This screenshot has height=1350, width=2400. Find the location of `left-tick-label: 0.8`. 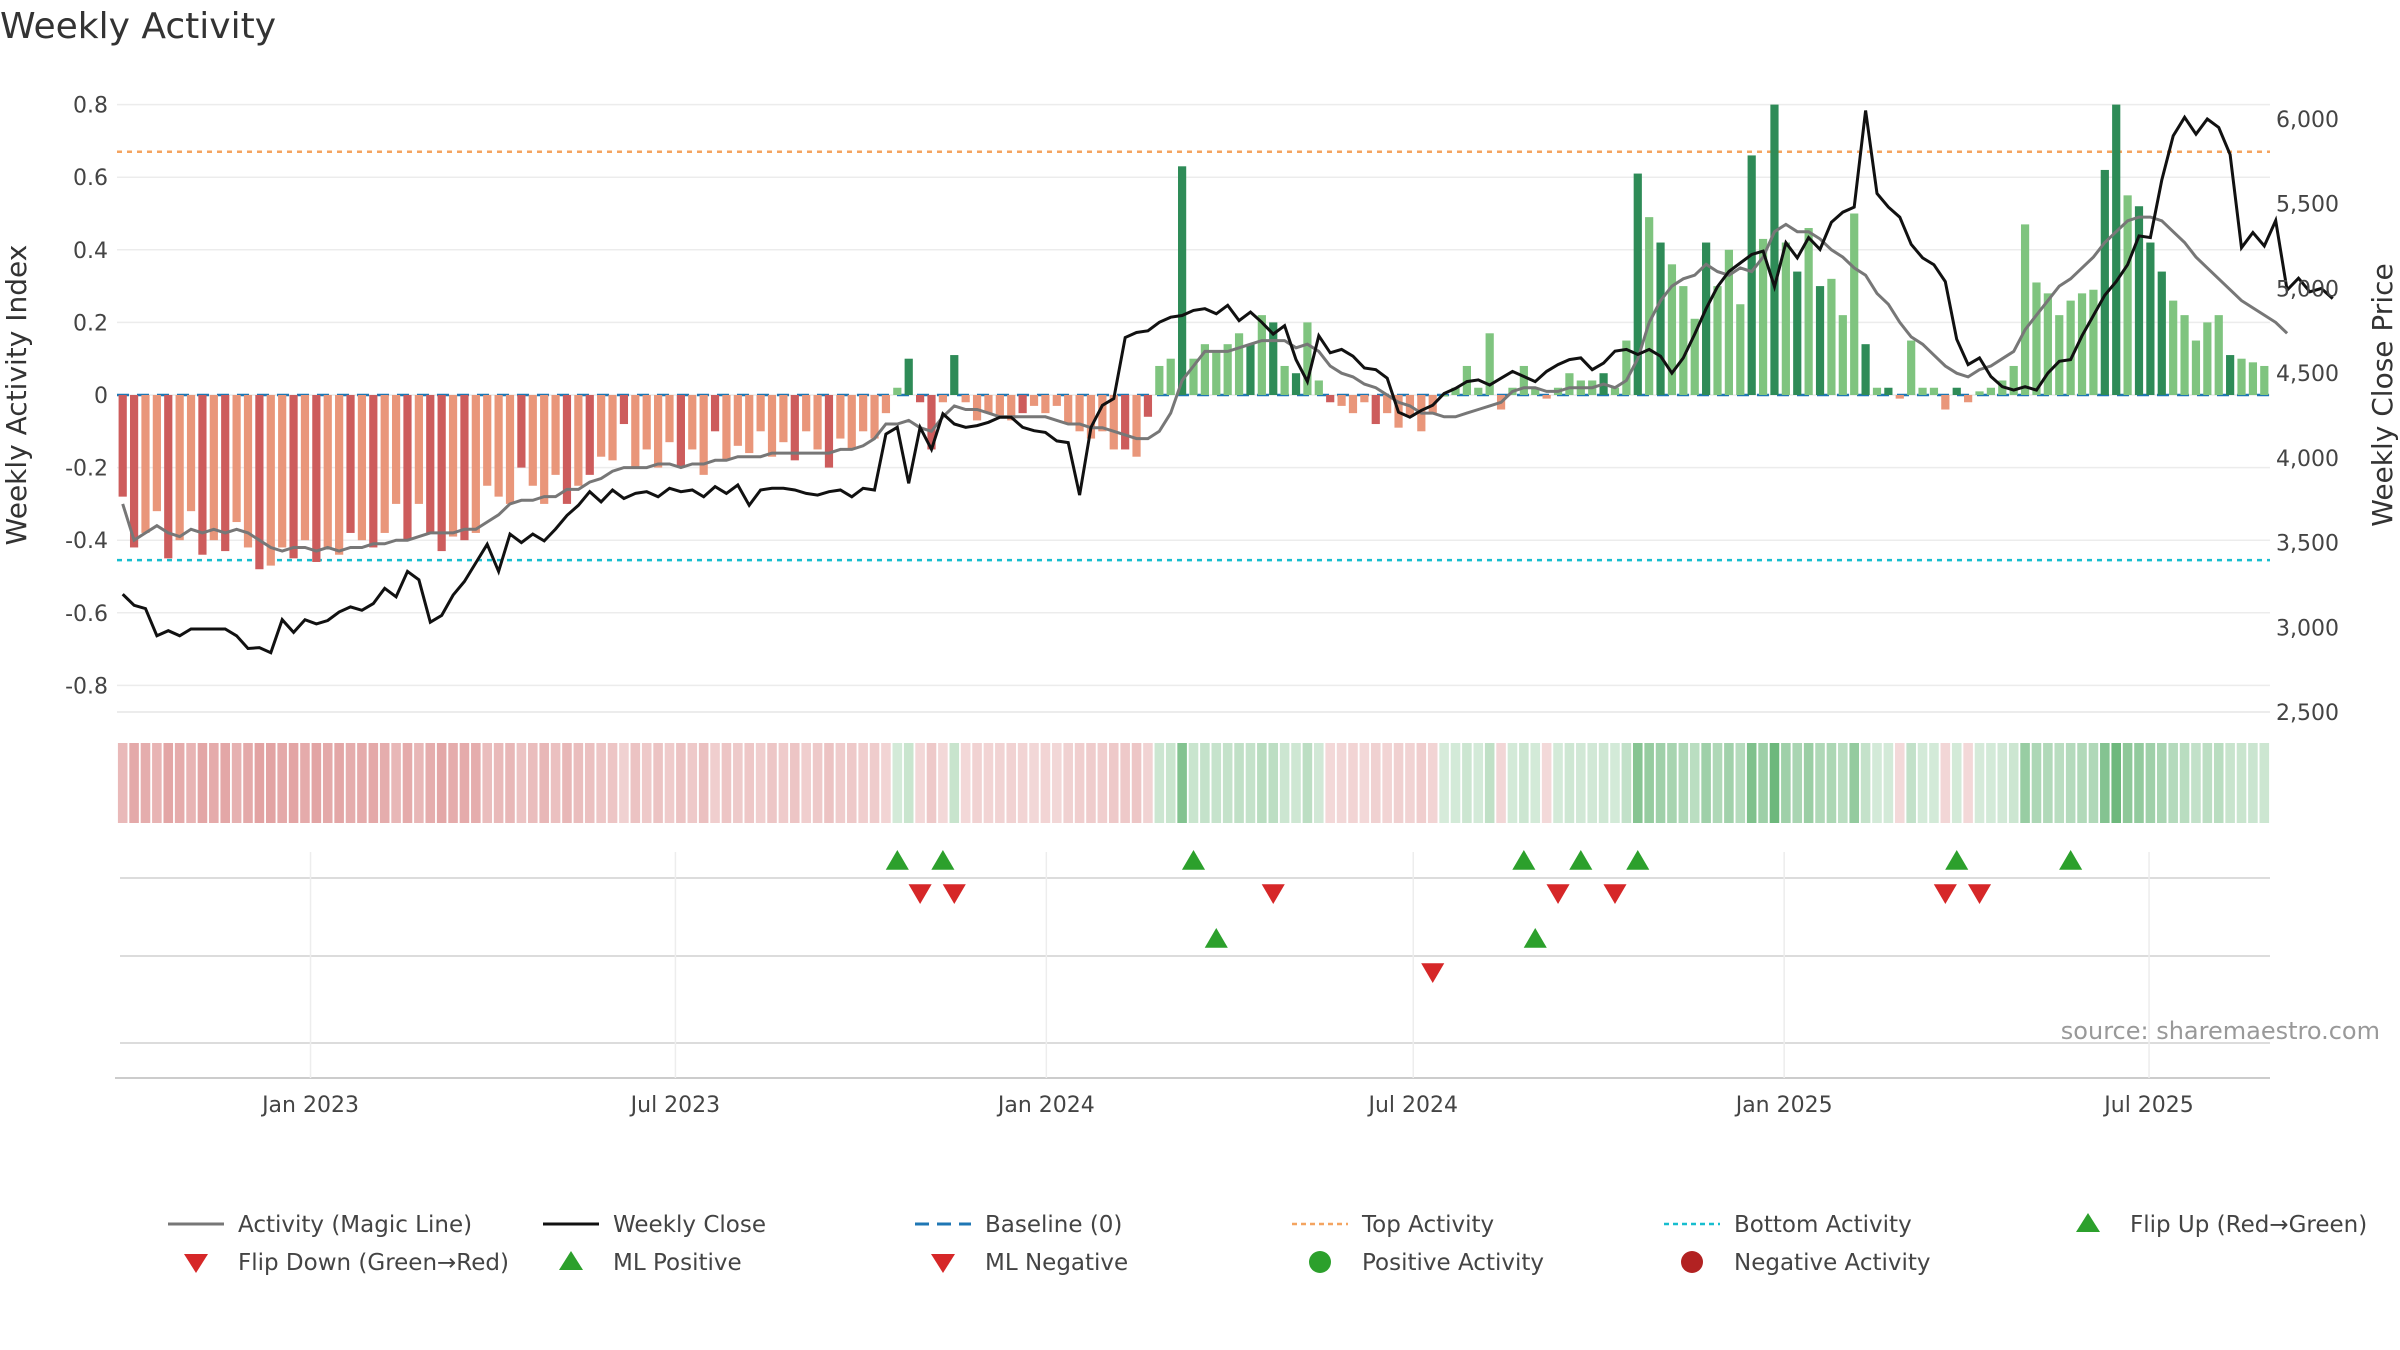

left-tick-label: 0.8 is located at coordinates (90, 106).